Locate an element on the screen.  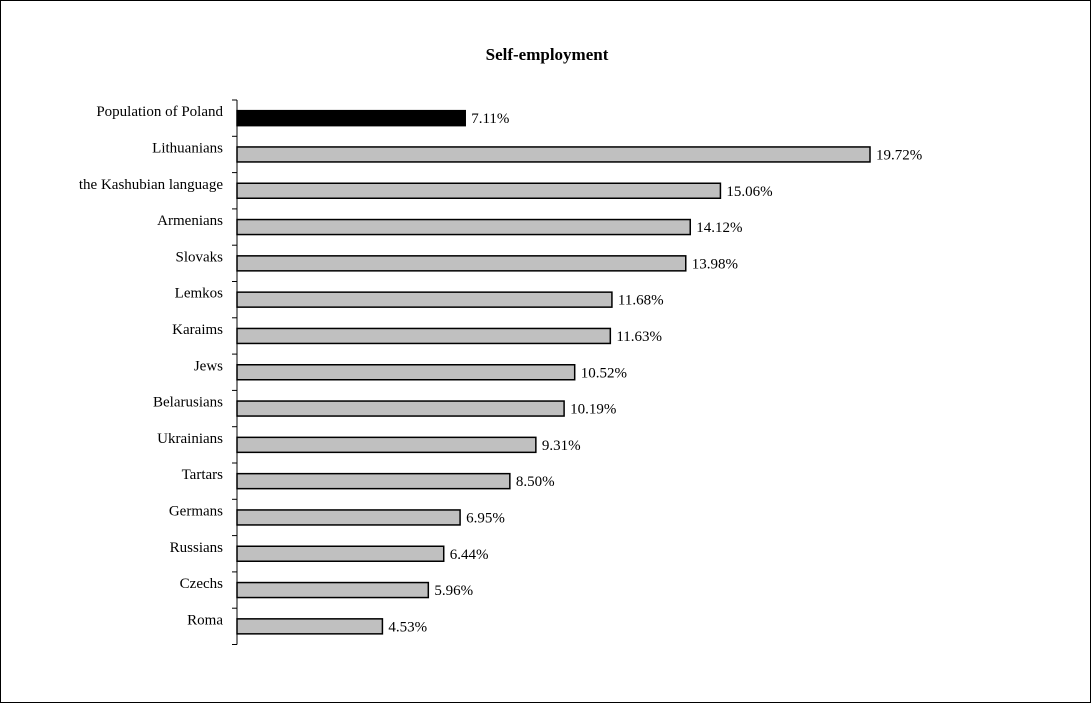
category-label: Lemkos is located at coordinates (199, 294).